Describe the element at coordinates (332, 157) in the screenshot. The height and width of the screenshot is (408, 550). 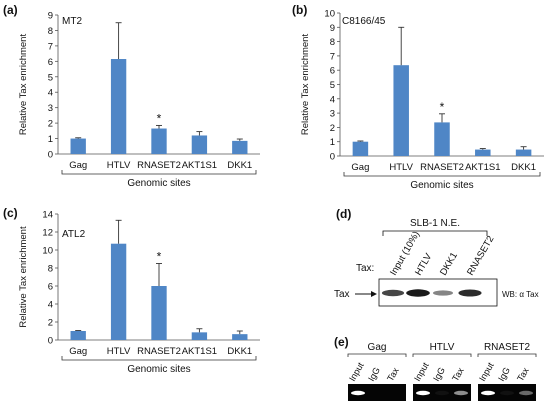
I see `y-tick-label: 0` at that location.